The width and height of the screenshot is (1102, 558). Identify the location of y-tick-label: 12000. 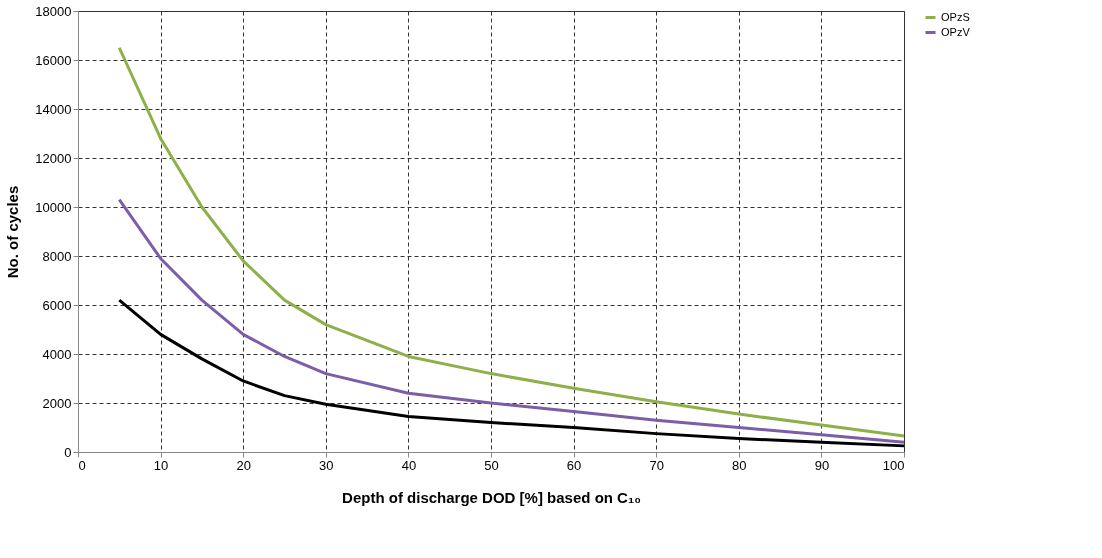
(53, 158).